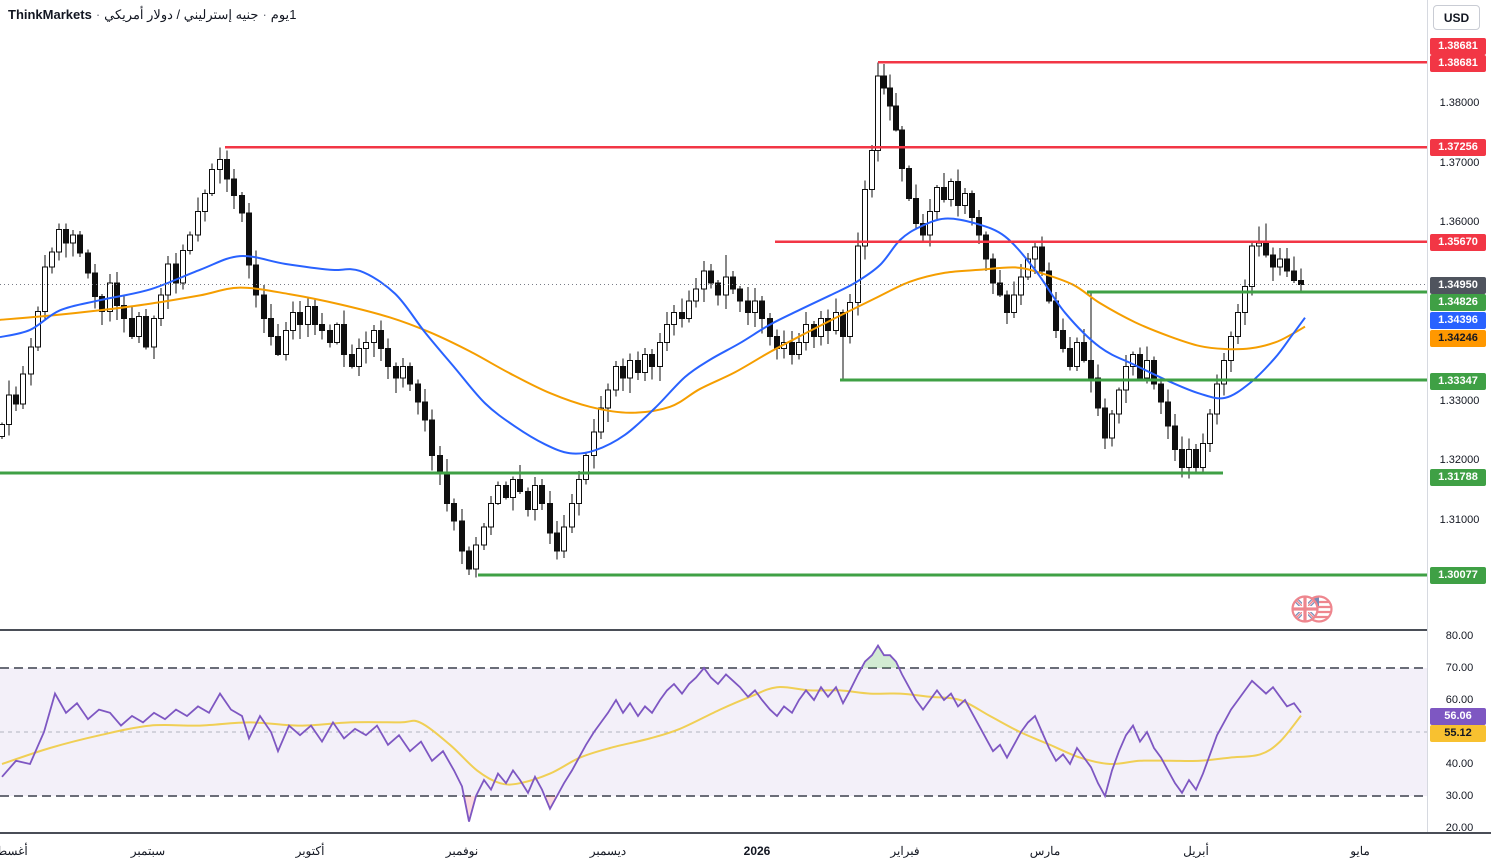 The width and height of the screenshot is (1491, 867). What do you see at coordinates (1458, 381) in the screenshot?
I see `price-label-1.33347: 1.33347` at bounding box center [1458, 381].